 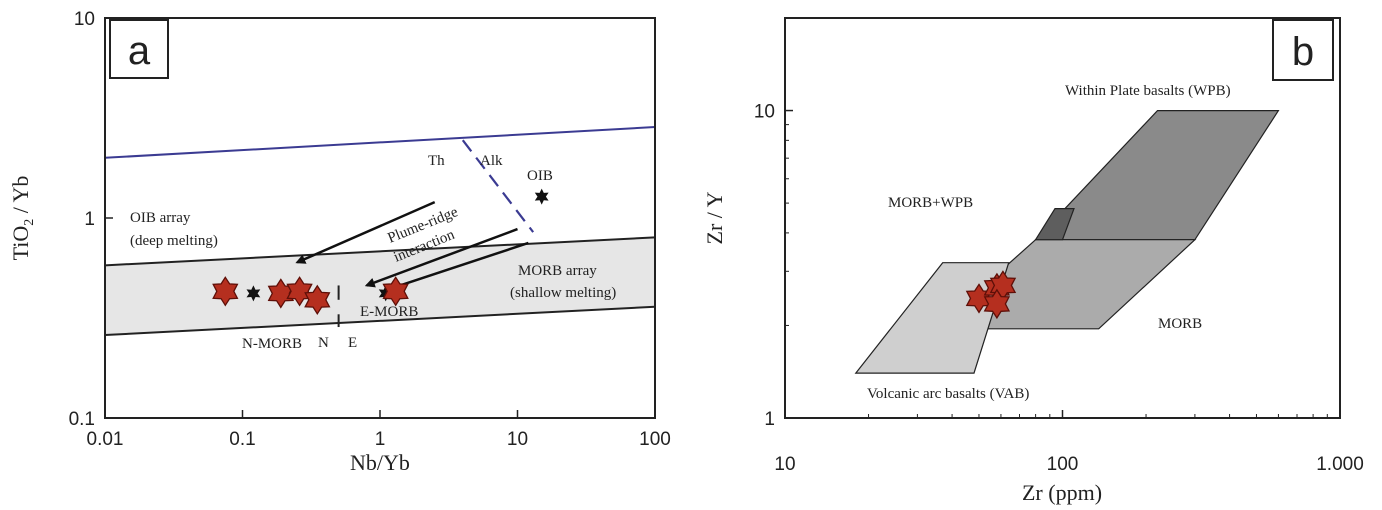 I want to click on x-tick-label-a-4: 100, so click(x=655, y=439).